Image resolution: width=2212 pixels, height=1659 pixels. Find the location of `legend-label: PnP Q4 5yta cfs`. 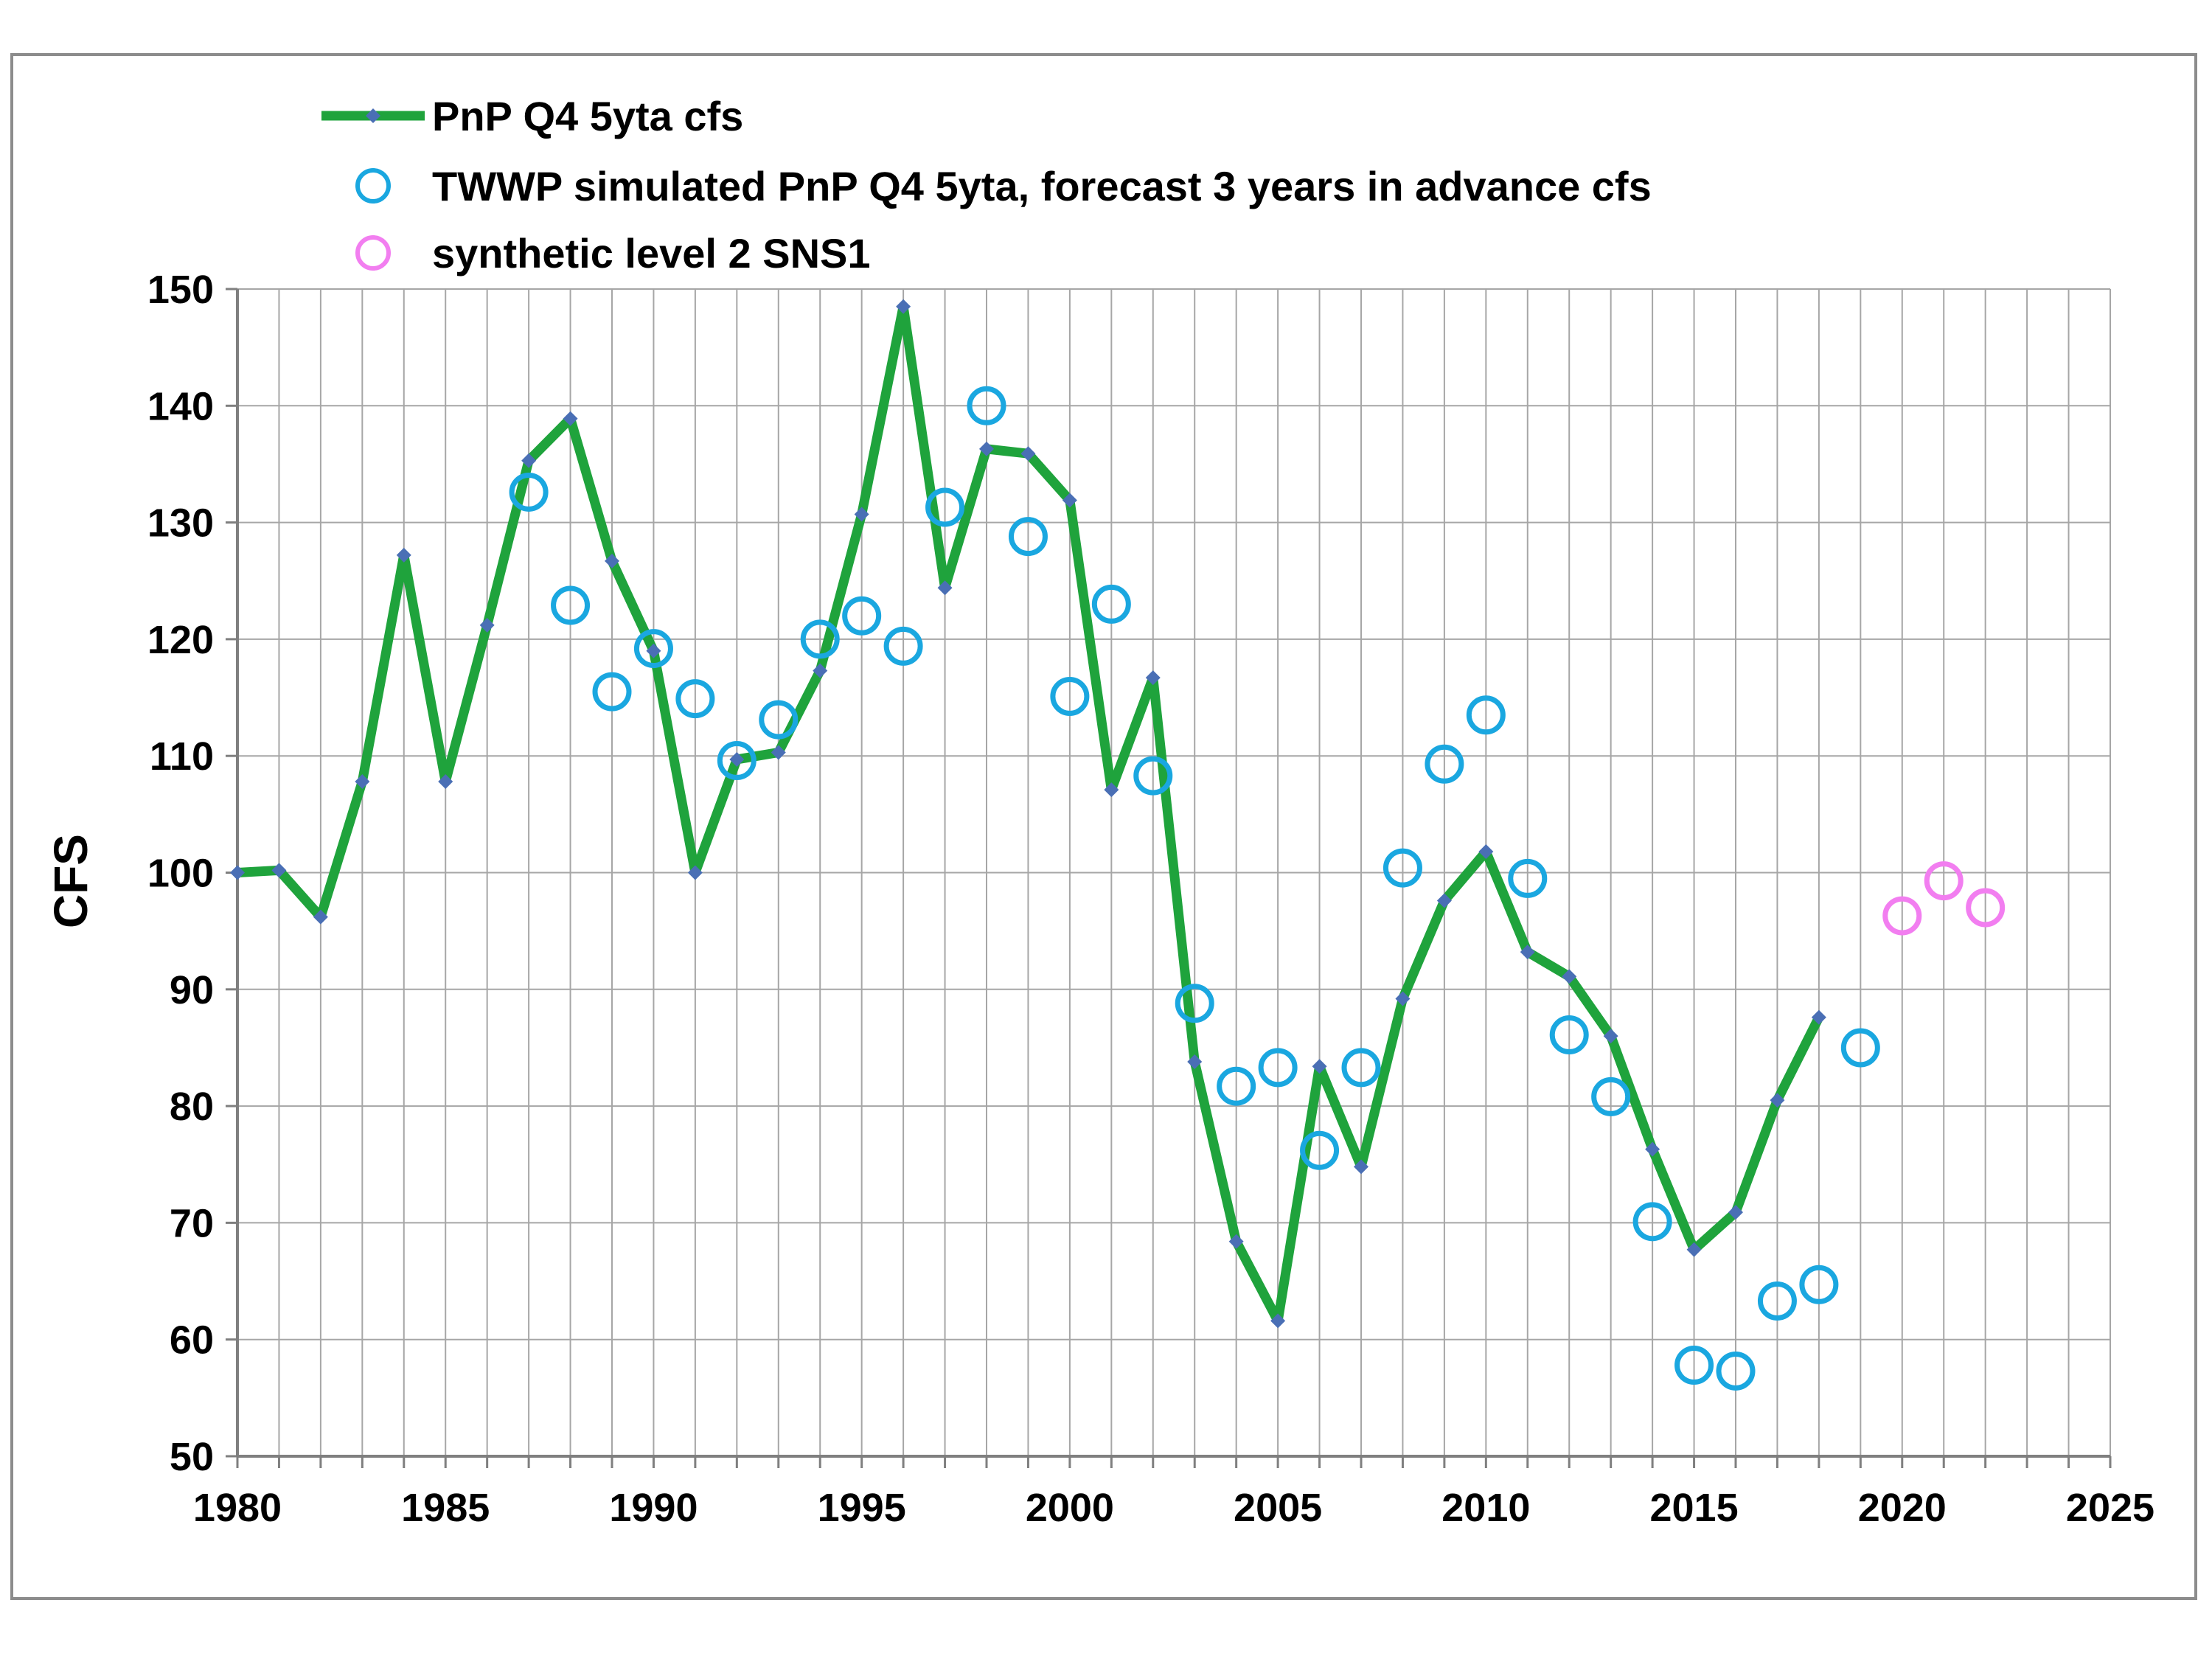

legend-label: PnP Q4 5yta cfs is located at coordinates (587, 116).